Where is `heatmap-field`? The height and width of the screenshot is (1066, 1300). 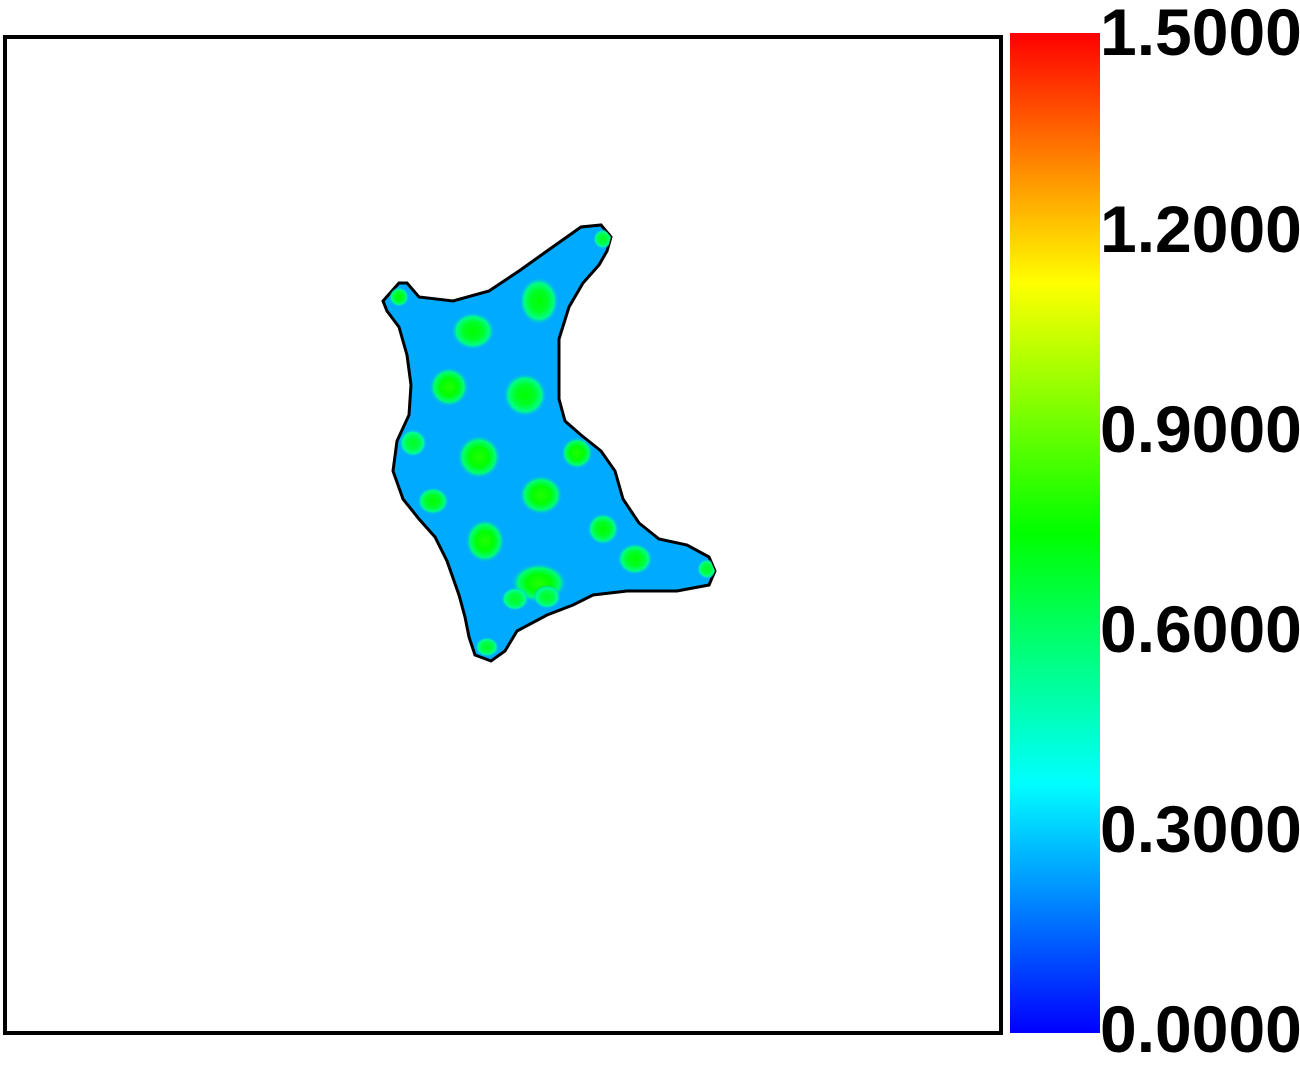 heatmap-field is located at coordinates (549, 443).